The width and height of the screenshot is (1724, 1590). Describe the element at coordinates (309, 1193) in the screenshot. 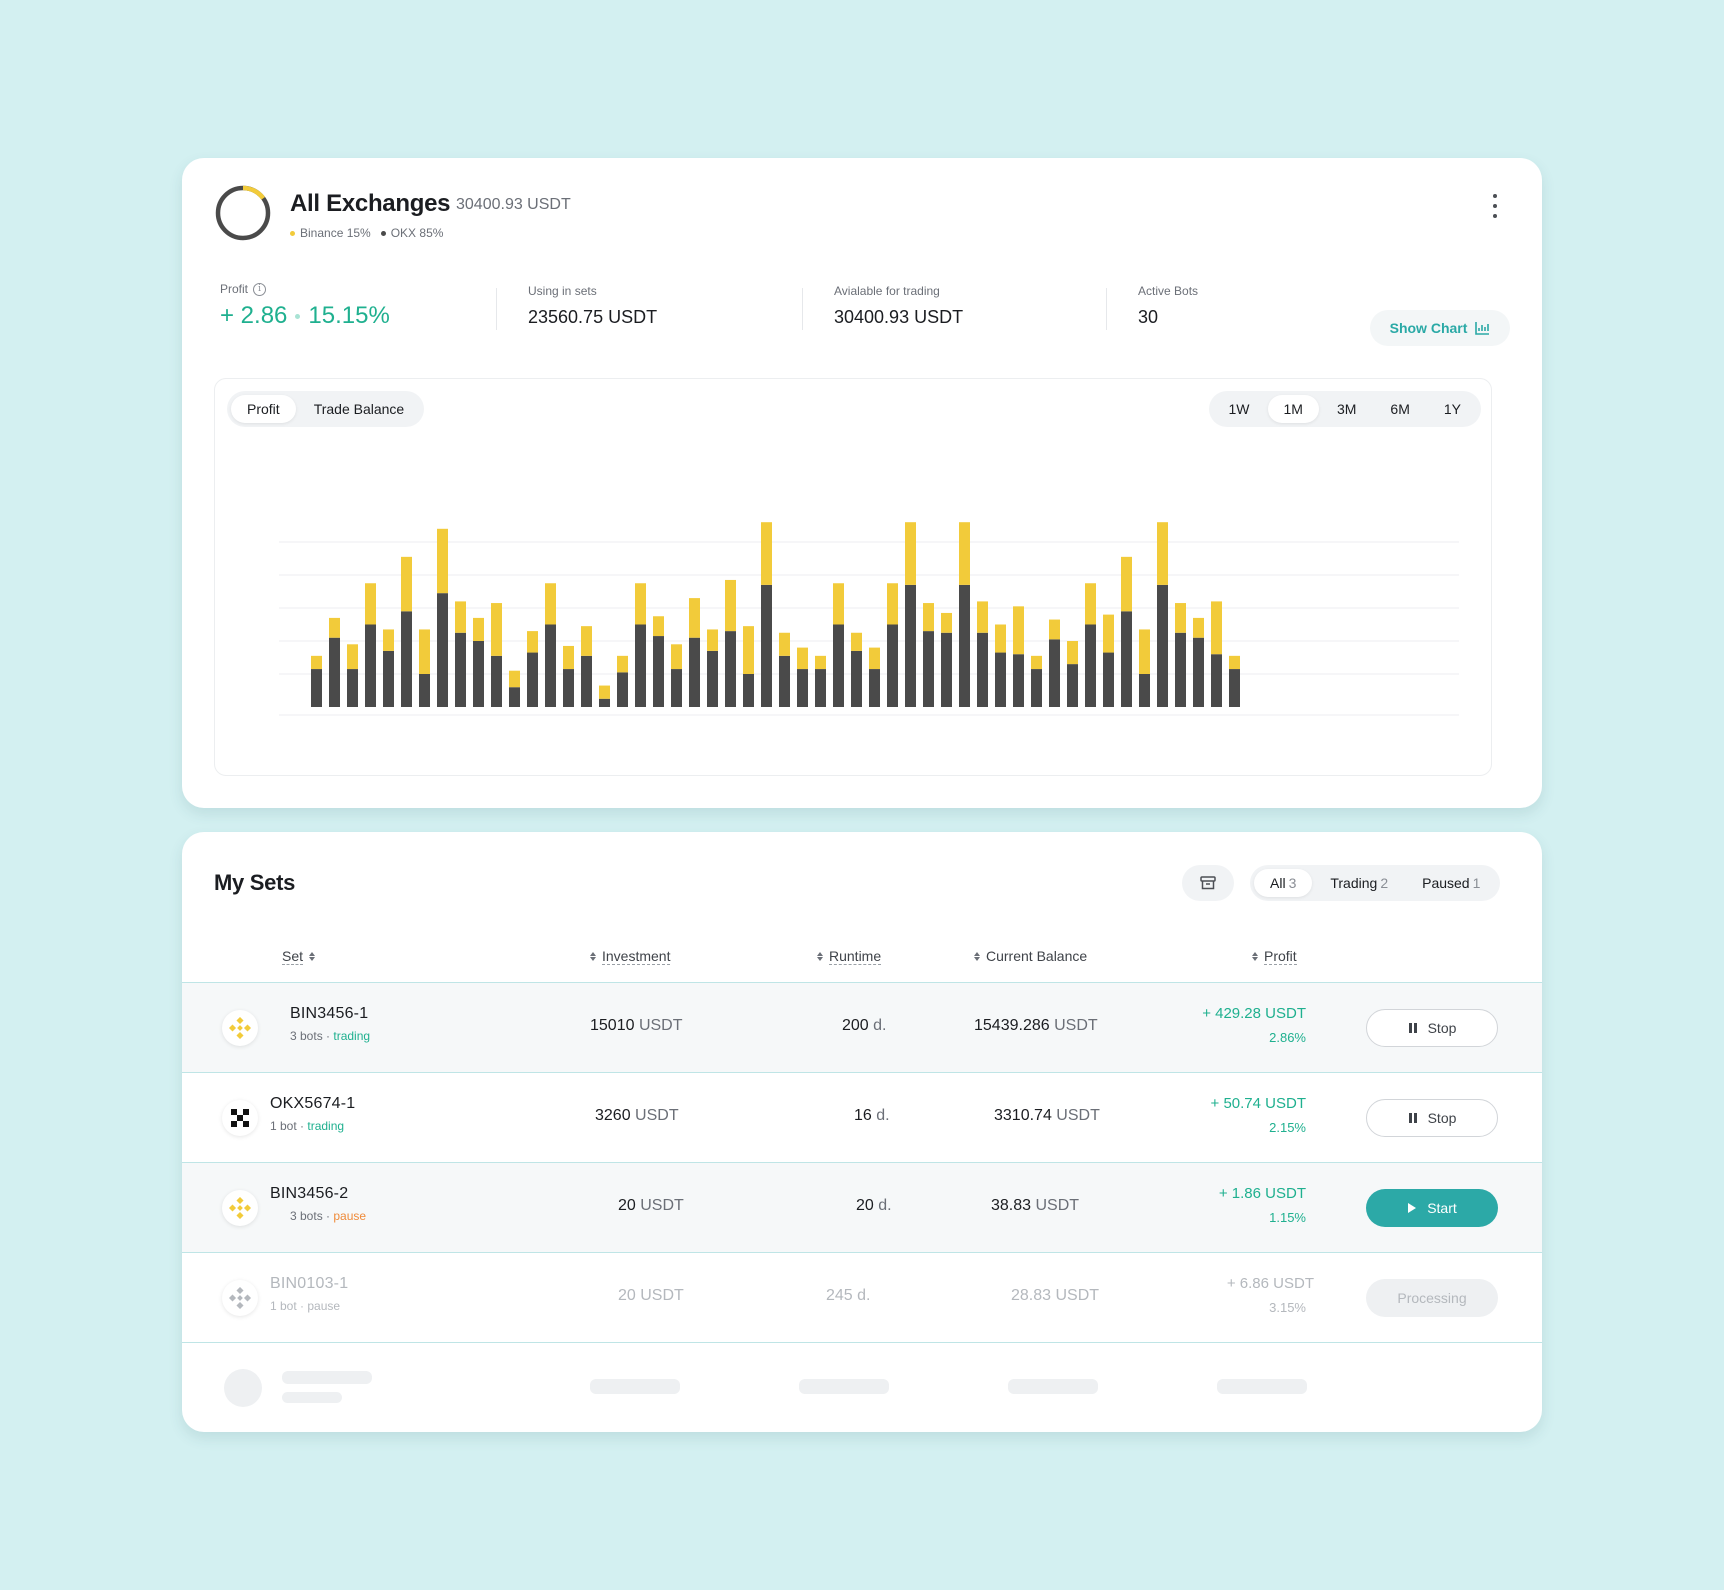

I see `set-name: BIN3456-2` at that location.